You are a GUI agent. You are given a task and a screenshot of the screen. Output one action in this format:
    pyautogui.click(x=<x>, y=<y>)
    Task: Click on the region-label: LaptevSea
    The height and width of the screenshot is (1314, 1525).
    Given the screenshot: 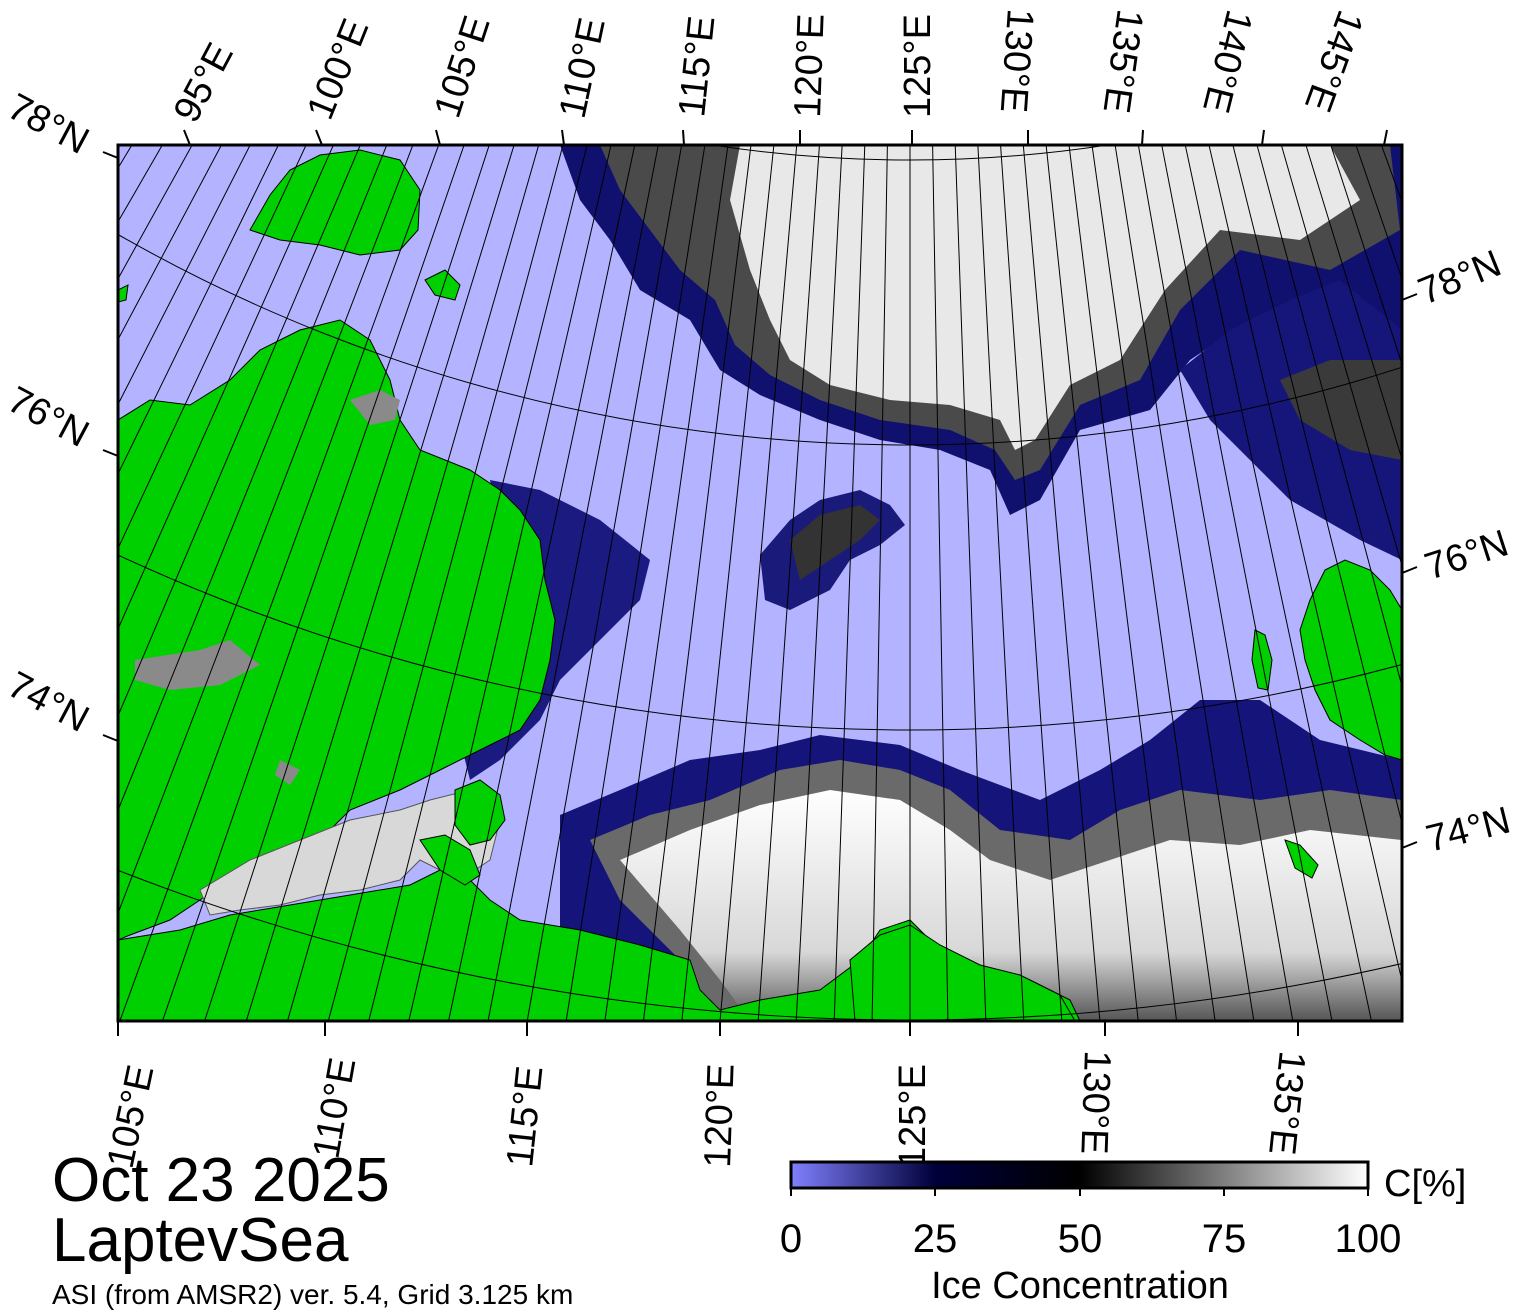 What is the action you would take?
    pyautogui.click(x=200, y=1240)
    